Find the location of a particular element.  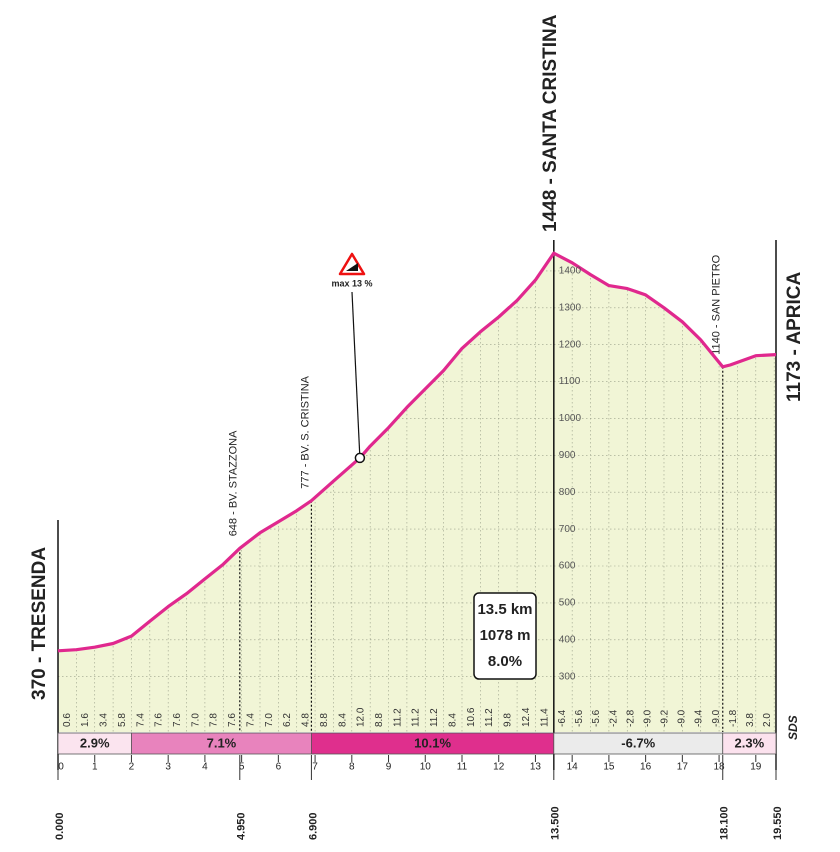

gradient-label: -9.4 is located at coordinates (699, 718).